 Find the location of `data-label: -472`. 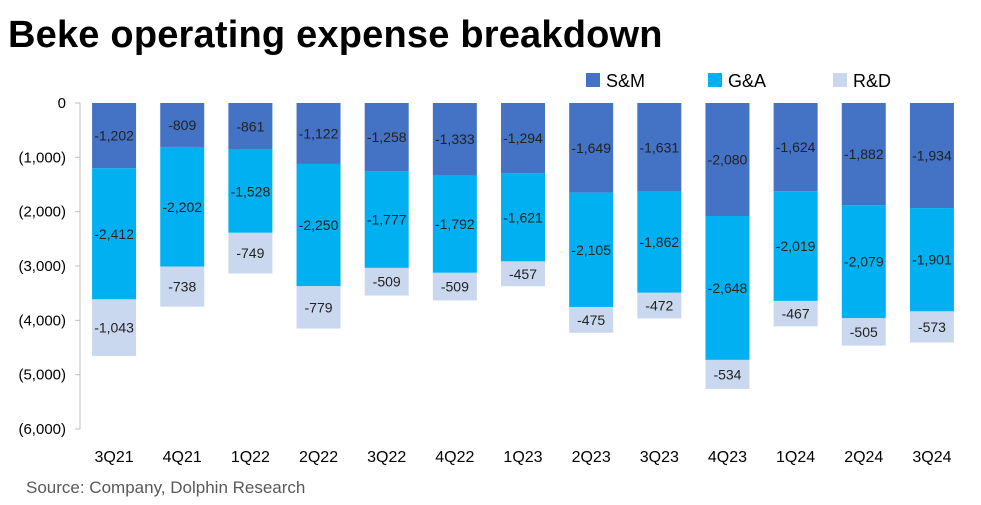

data-label: -472 is located at coordinates (659, 306).